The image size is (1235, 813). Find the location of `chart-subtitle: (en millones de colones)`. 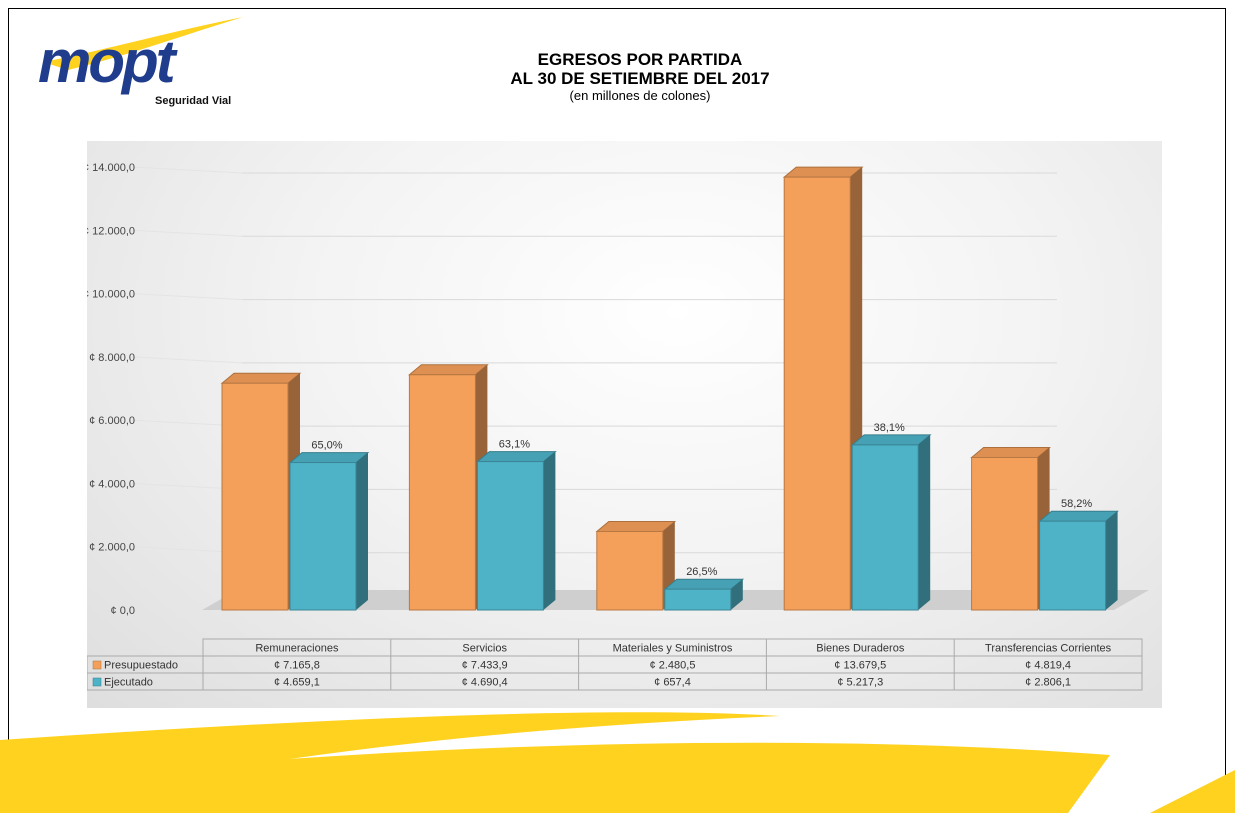

chart-subtitle: (en millones de colones) is located at coordinates (640, 95).